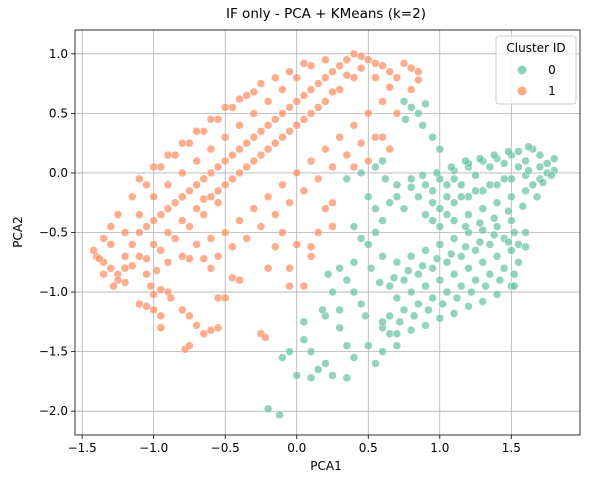  What do you see at coordinates (535, 48) in the screenshot?
I see `legend-title: Cluster ID` at bounding box center [535, 48].